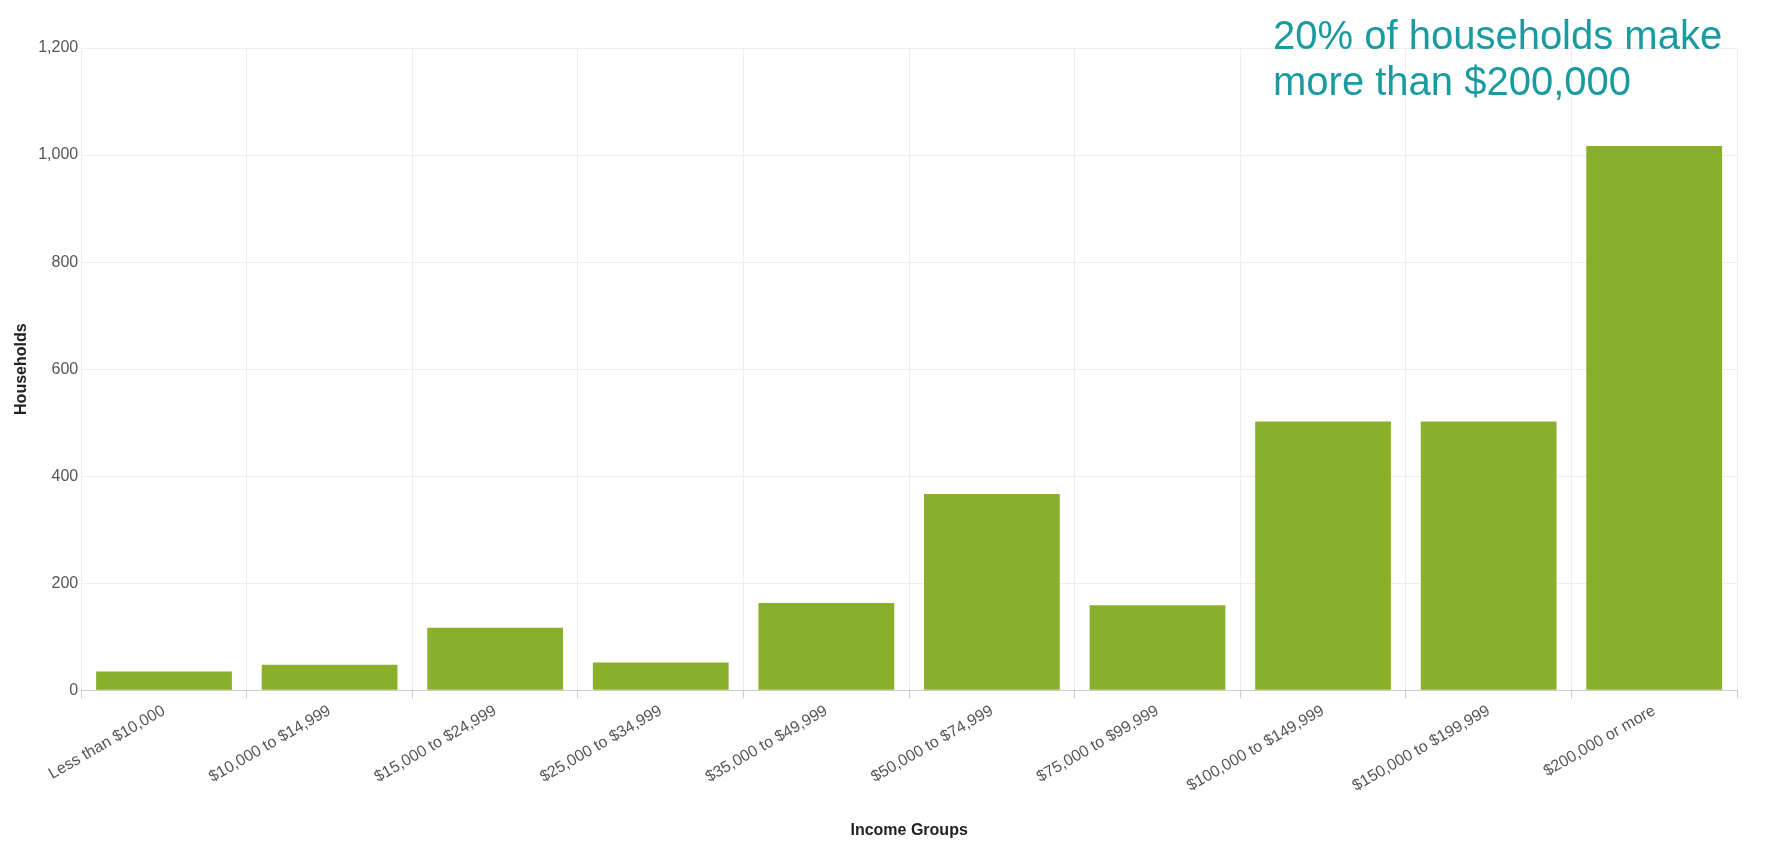 This screenshot has height=852, width=1775. What do you see at coordinates (65, 261) in the screenshot?
I see `y-tick-label: 800` at bounding box center [65, 261].